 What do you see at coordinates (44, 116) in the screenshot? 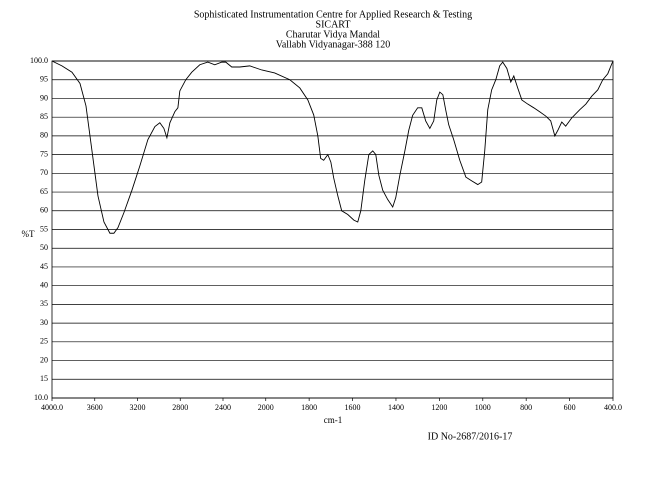
I see `y-tick-label: 85` at bounding box center [44, 116].